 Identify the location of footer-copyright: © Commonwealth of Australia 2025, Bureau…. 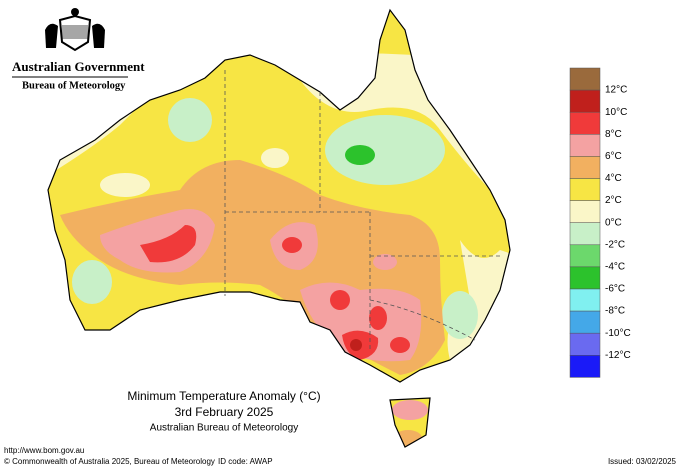
(109, 461).